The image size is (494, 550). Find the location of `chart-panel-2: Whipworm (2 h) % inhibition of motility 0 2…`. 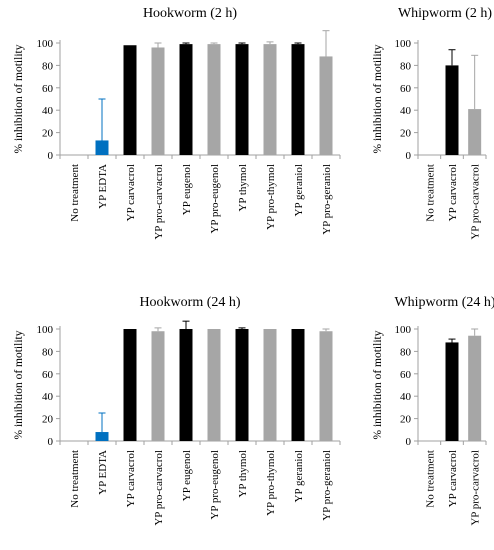

chart-panel-2: Whipworm (2 h) % inhibition of motility 0 2… is located at coordinates (432, 123).